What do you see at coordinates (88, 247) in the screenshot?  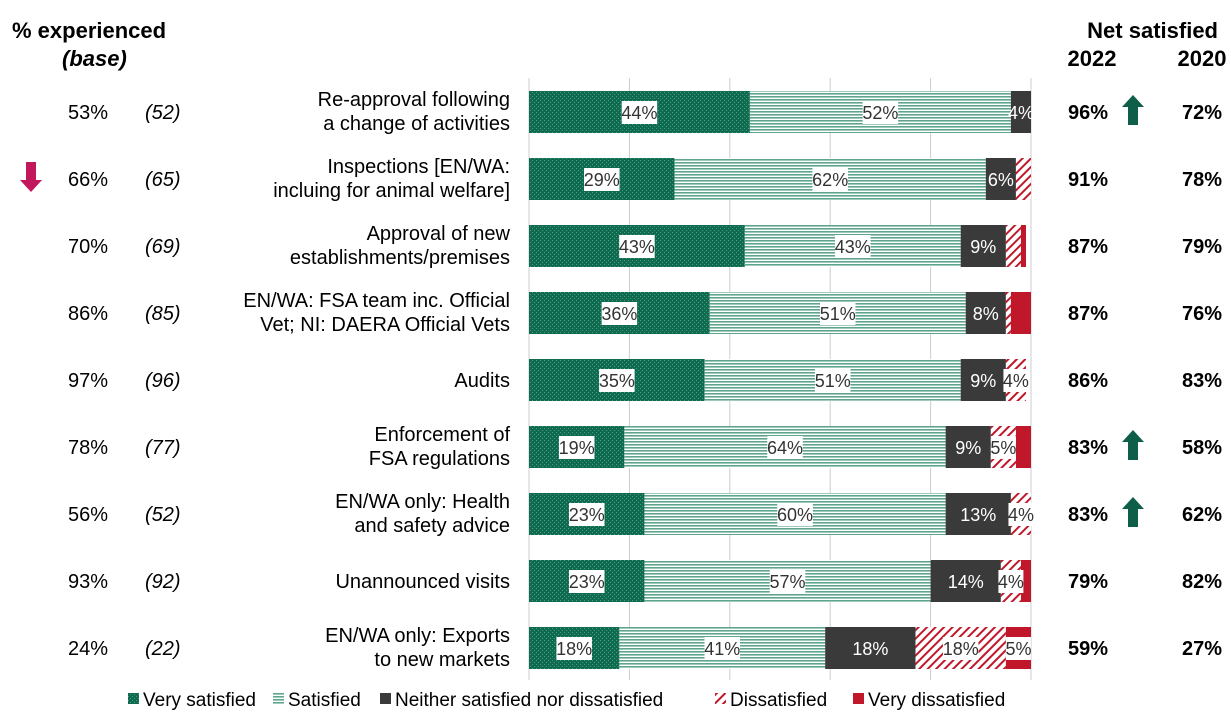 I see `experienced-value: 70%` at bounding box center [88, 247].